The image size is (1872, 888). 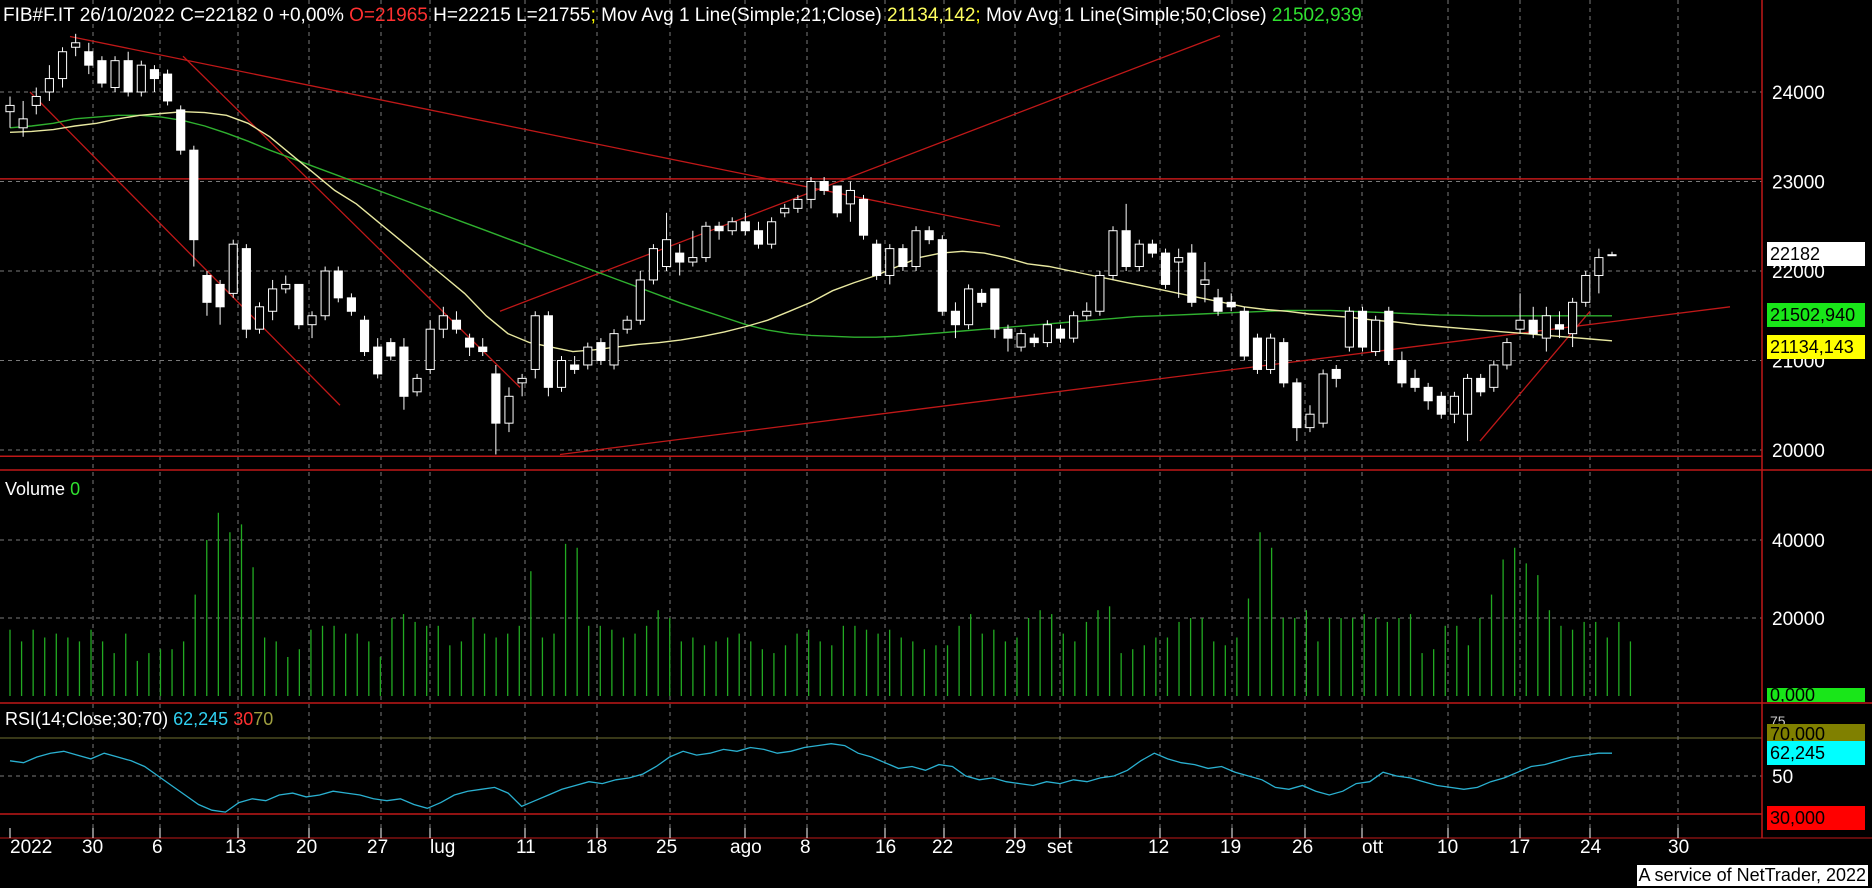 I want to click on time-tick-label: 25, so click(x=666, y=847).